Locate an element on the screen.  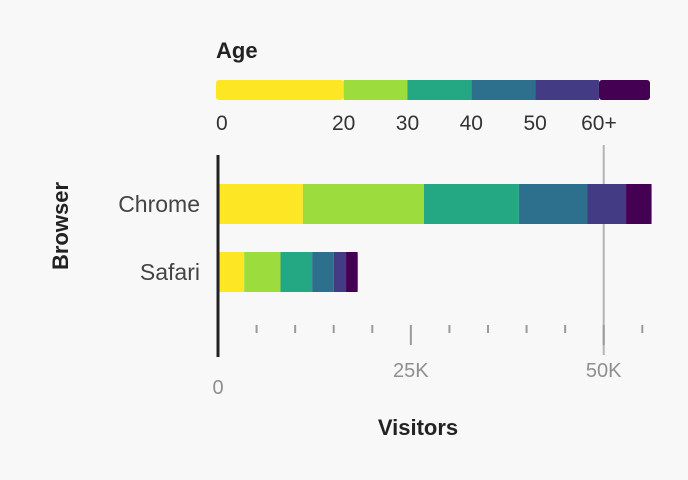
x-tick-label: 25K is located at coordinates (411, 371).